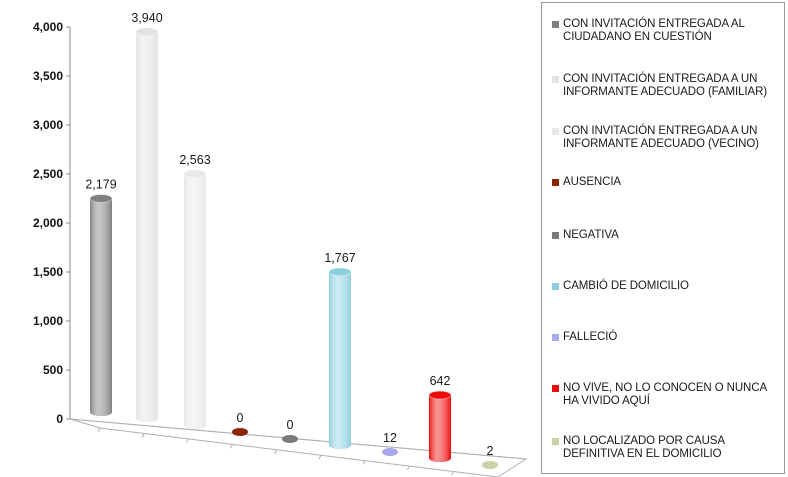 Image resolution: width=788 pixels, height=477 pixels. What do you see at coordinates (48, 125) in the screenshot?
I see `y-tick-label: 3,000` at bounding box center [48, 125].